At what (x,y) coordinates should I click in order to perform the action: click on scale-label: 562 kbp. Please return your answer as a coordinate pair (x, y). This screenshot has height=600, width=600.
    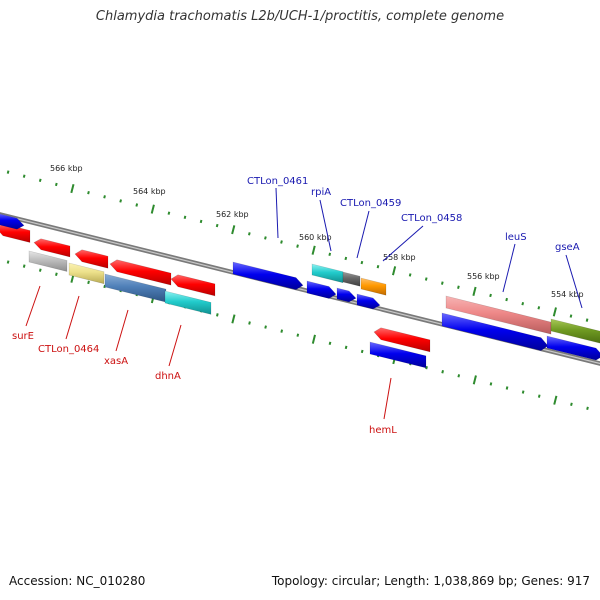
    Looking at the image, I should click on (232, 214).